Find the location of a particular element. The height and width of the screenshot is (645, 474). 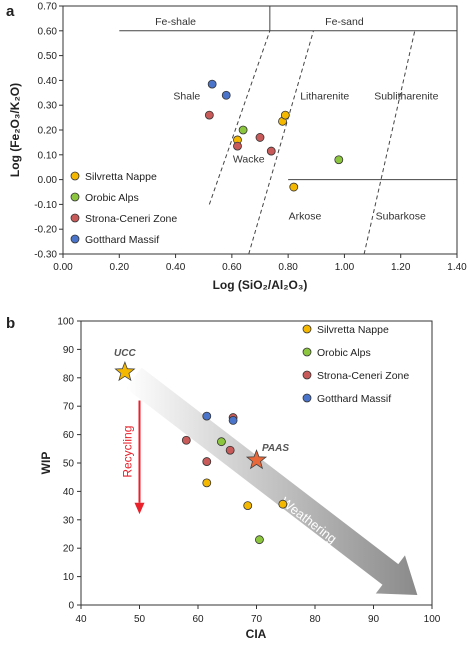

y-tick-label: 0.40 is located at coordinates (48, 81).